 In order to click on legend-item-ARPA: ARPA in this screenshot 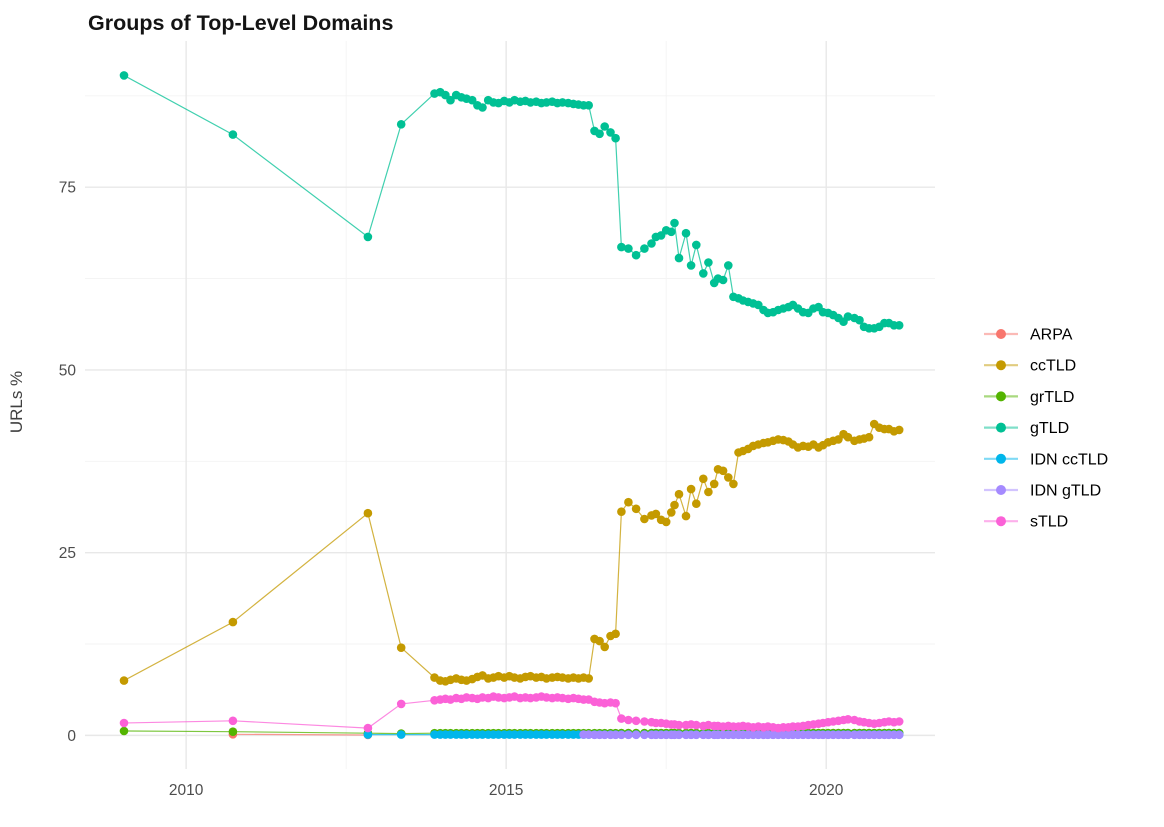, I will do `click(1028, 335)`.